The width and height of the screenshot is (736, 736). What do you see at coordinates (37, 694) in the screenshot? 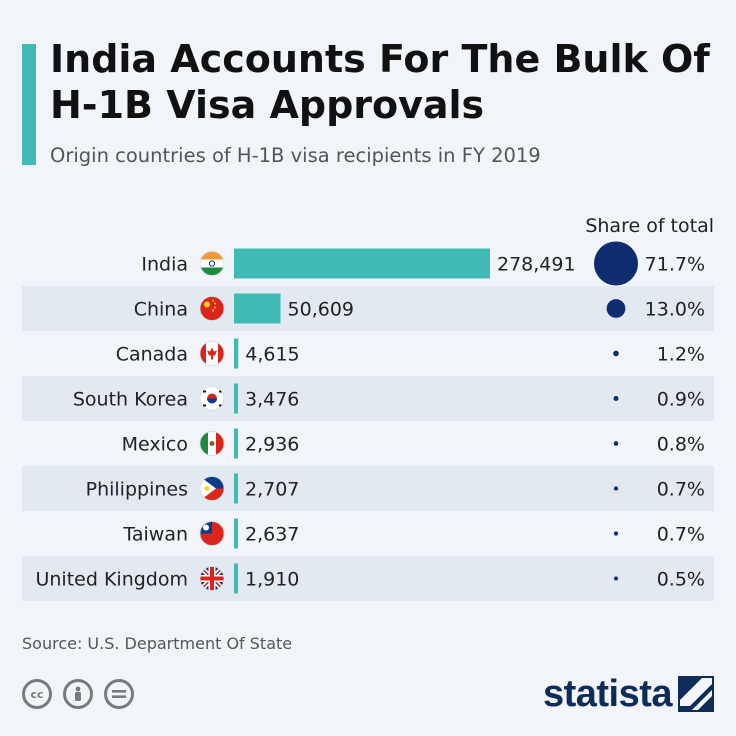
I see `creative-commons-icon: cc` at bounding box center [37, 694].